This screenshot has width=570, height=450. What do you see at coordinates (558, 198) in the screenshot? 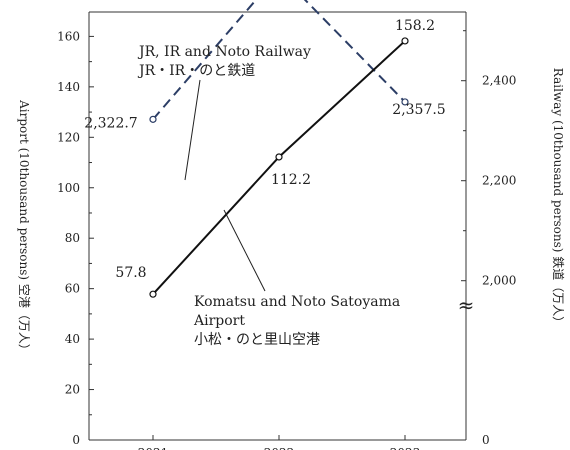
I see `right-axis-label: Railway (10thousand persons) 鉄道（万人）` at bounding box center [558, 198].